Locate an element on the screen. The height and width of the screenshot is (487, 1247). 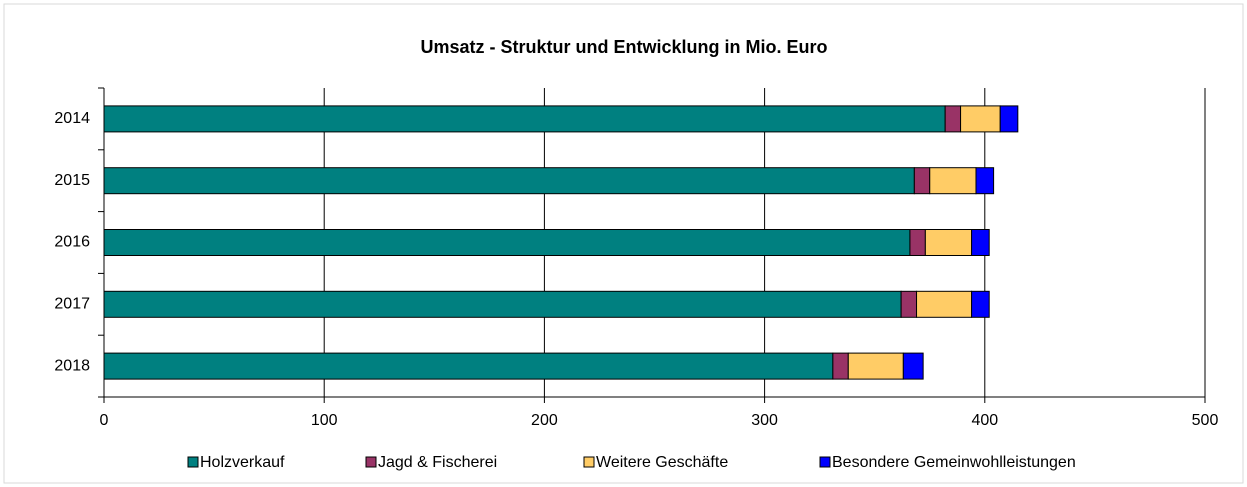
y-tick-label: 2018 is located at coordinates (72, 365).